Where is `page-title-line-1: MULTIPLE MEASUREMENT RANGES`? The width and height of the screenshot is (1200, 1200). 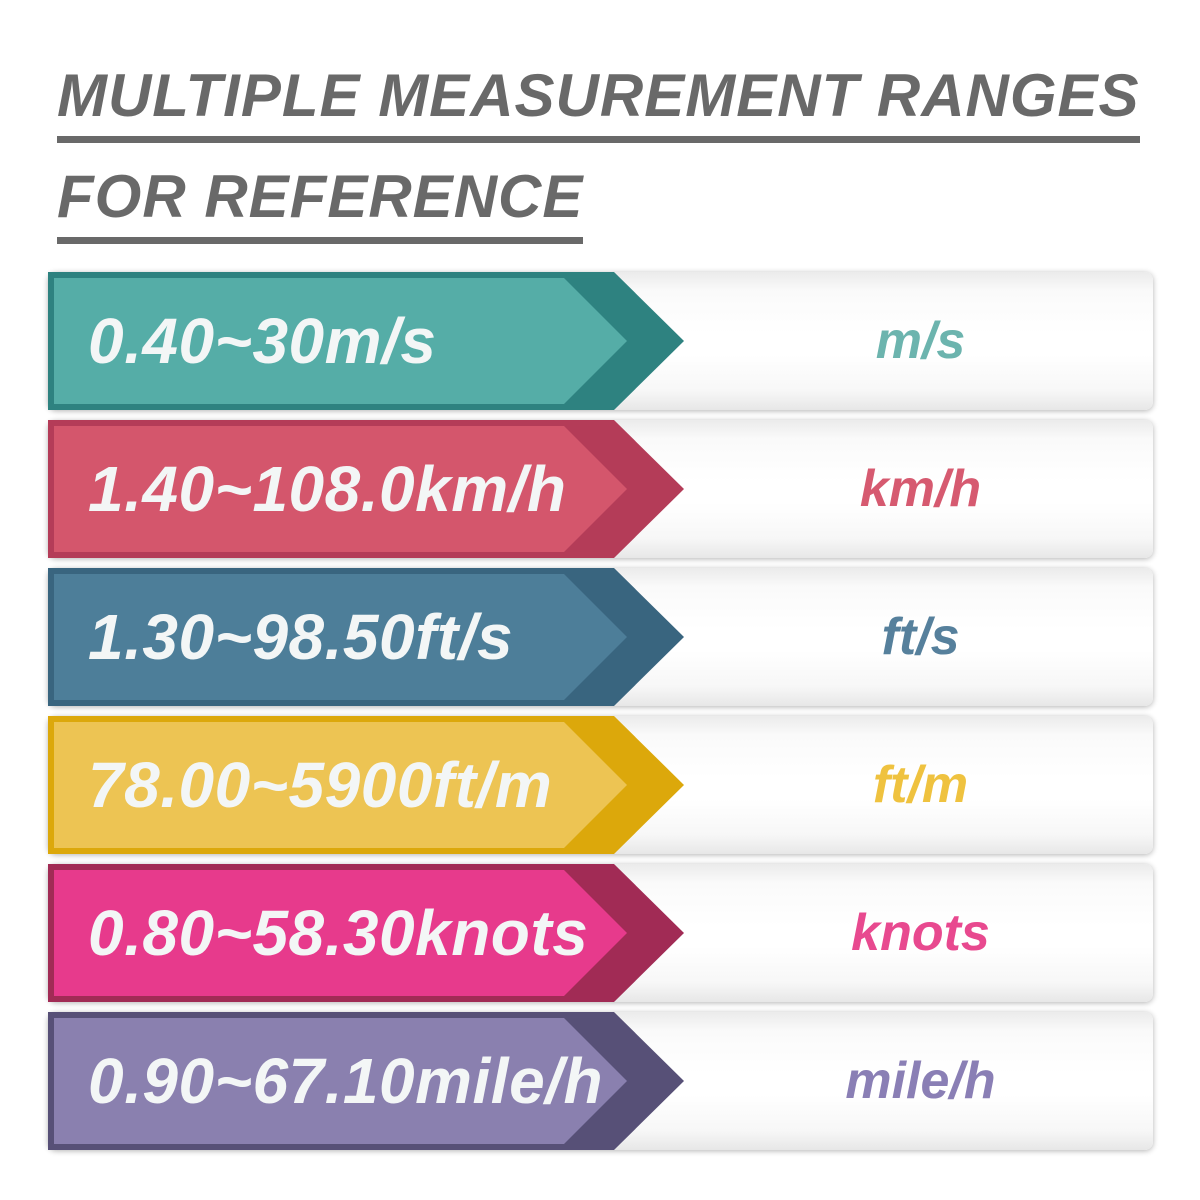 page-title-line-1: MULTIPLE MEASUREMENT RANGES is located at coordinates (598, 103).